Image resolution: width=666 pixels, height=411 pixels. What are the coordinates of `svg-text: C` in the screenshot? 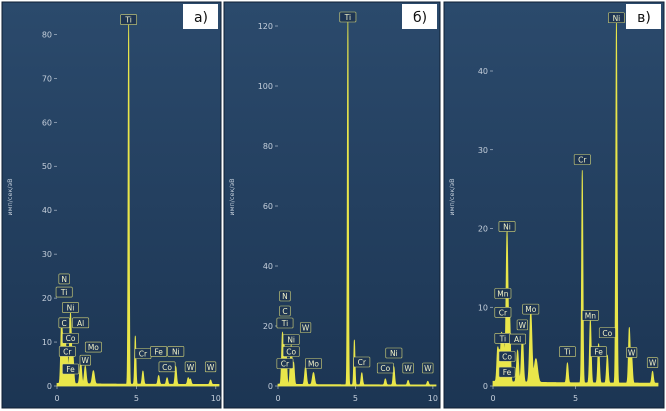 It's located at (284, 311).